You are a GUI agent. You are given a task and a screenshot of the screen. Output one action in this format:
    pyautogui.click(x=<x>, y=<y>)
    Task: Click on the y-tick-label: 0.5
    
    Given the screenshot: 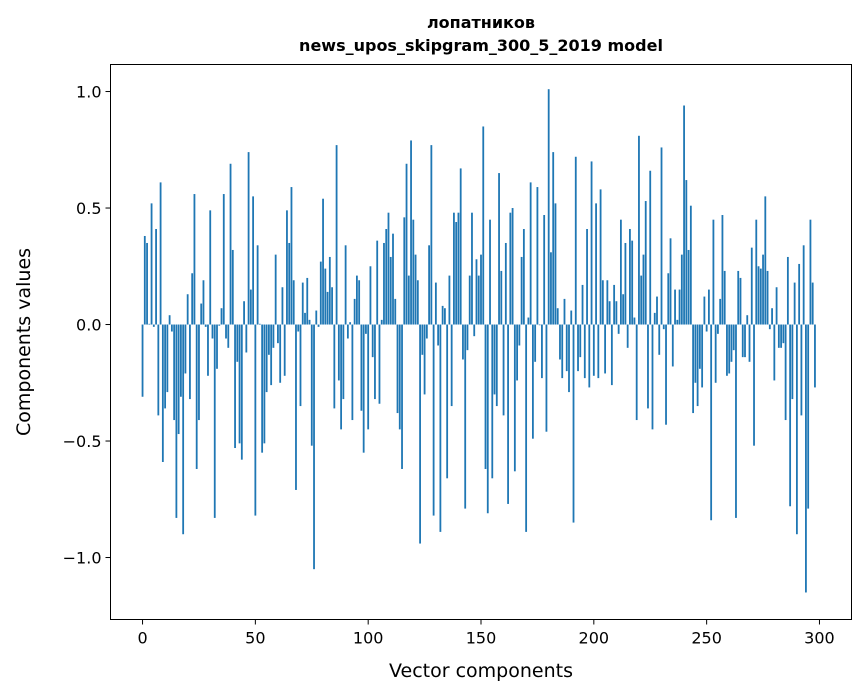 What is the action you would take?
    pyautogui.click(x=88, y=208)
    